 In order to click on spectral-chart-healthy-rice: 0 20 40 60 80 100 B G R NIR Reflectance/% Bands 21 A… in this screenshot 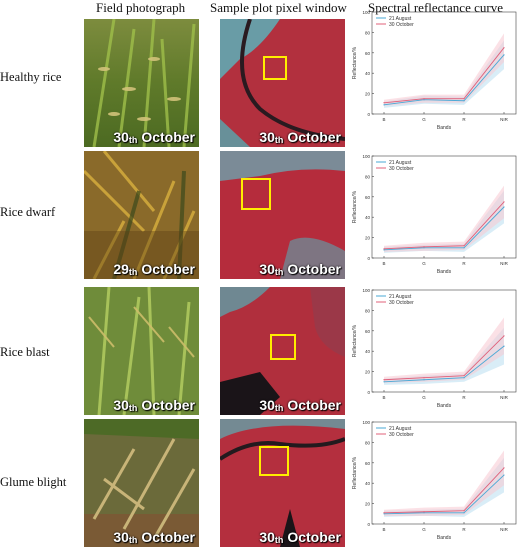, I will do `click(432, 69)`.